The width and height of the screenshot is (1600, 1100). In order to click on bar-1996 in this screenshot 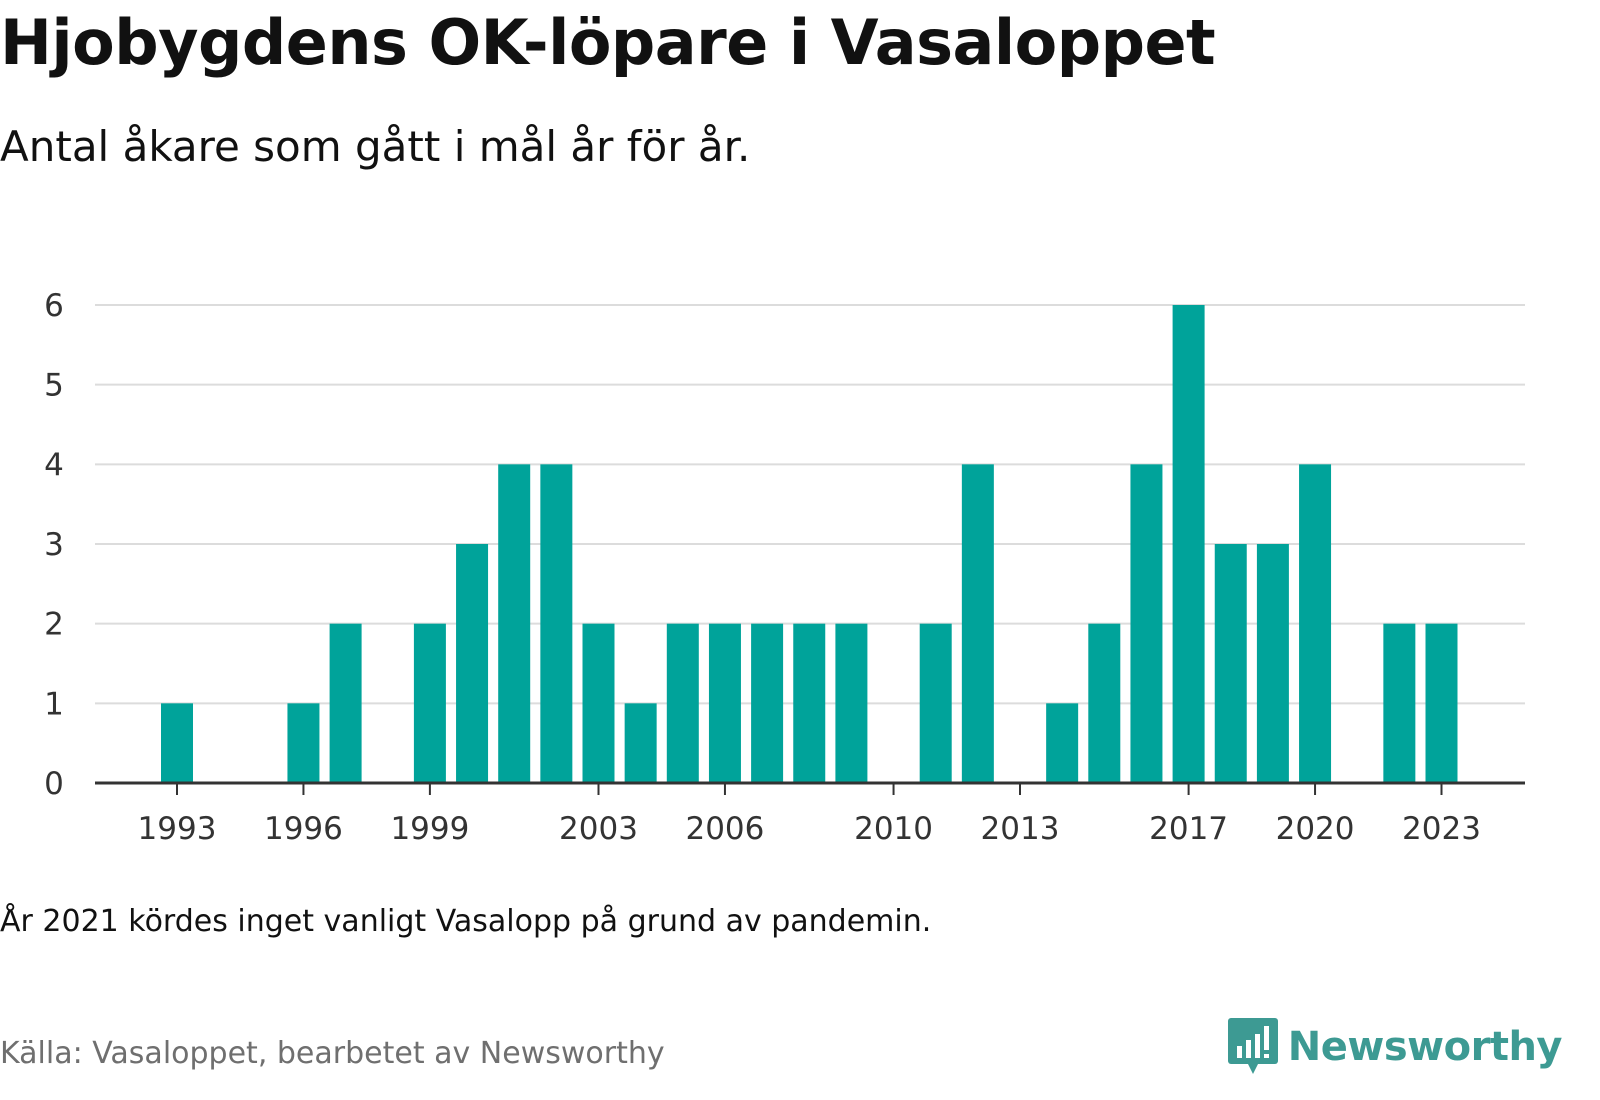, I will do `click(303, 743)`.